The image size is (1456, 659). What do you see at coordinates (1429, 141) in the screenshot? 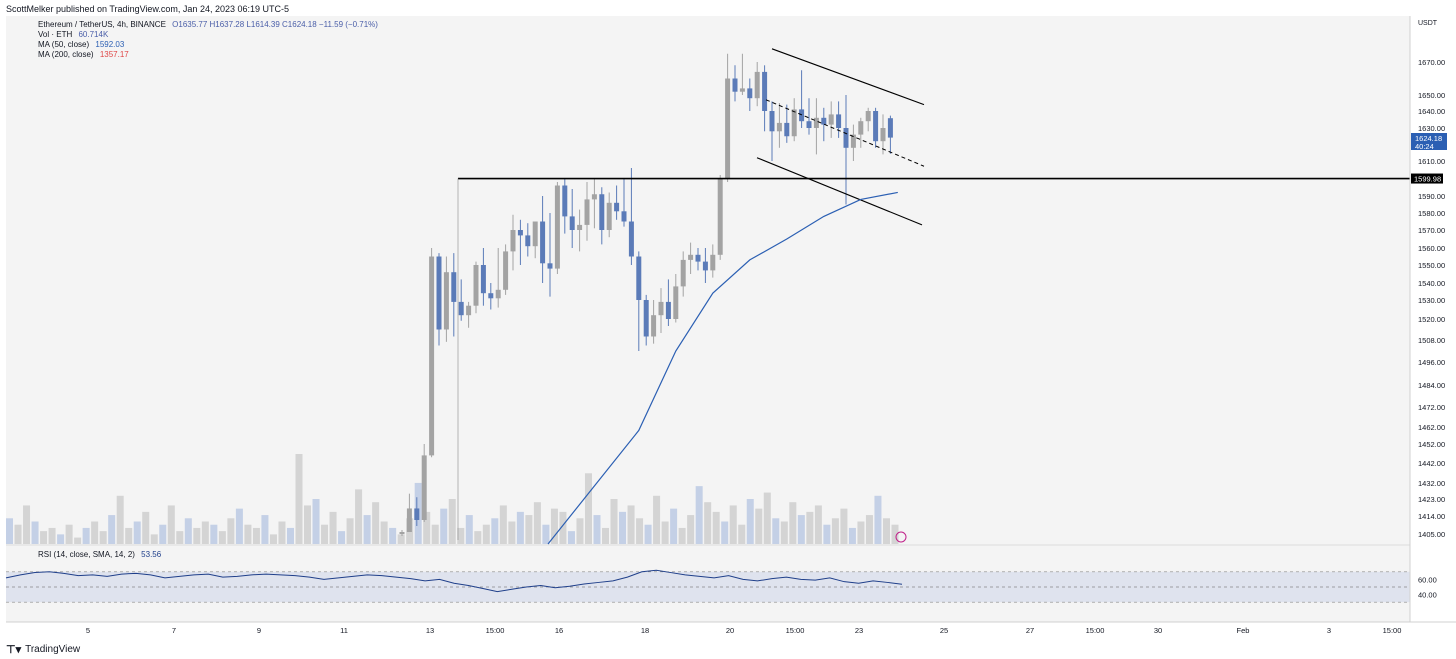
I see `current-price-tag` at bounding box center [1429, 141].